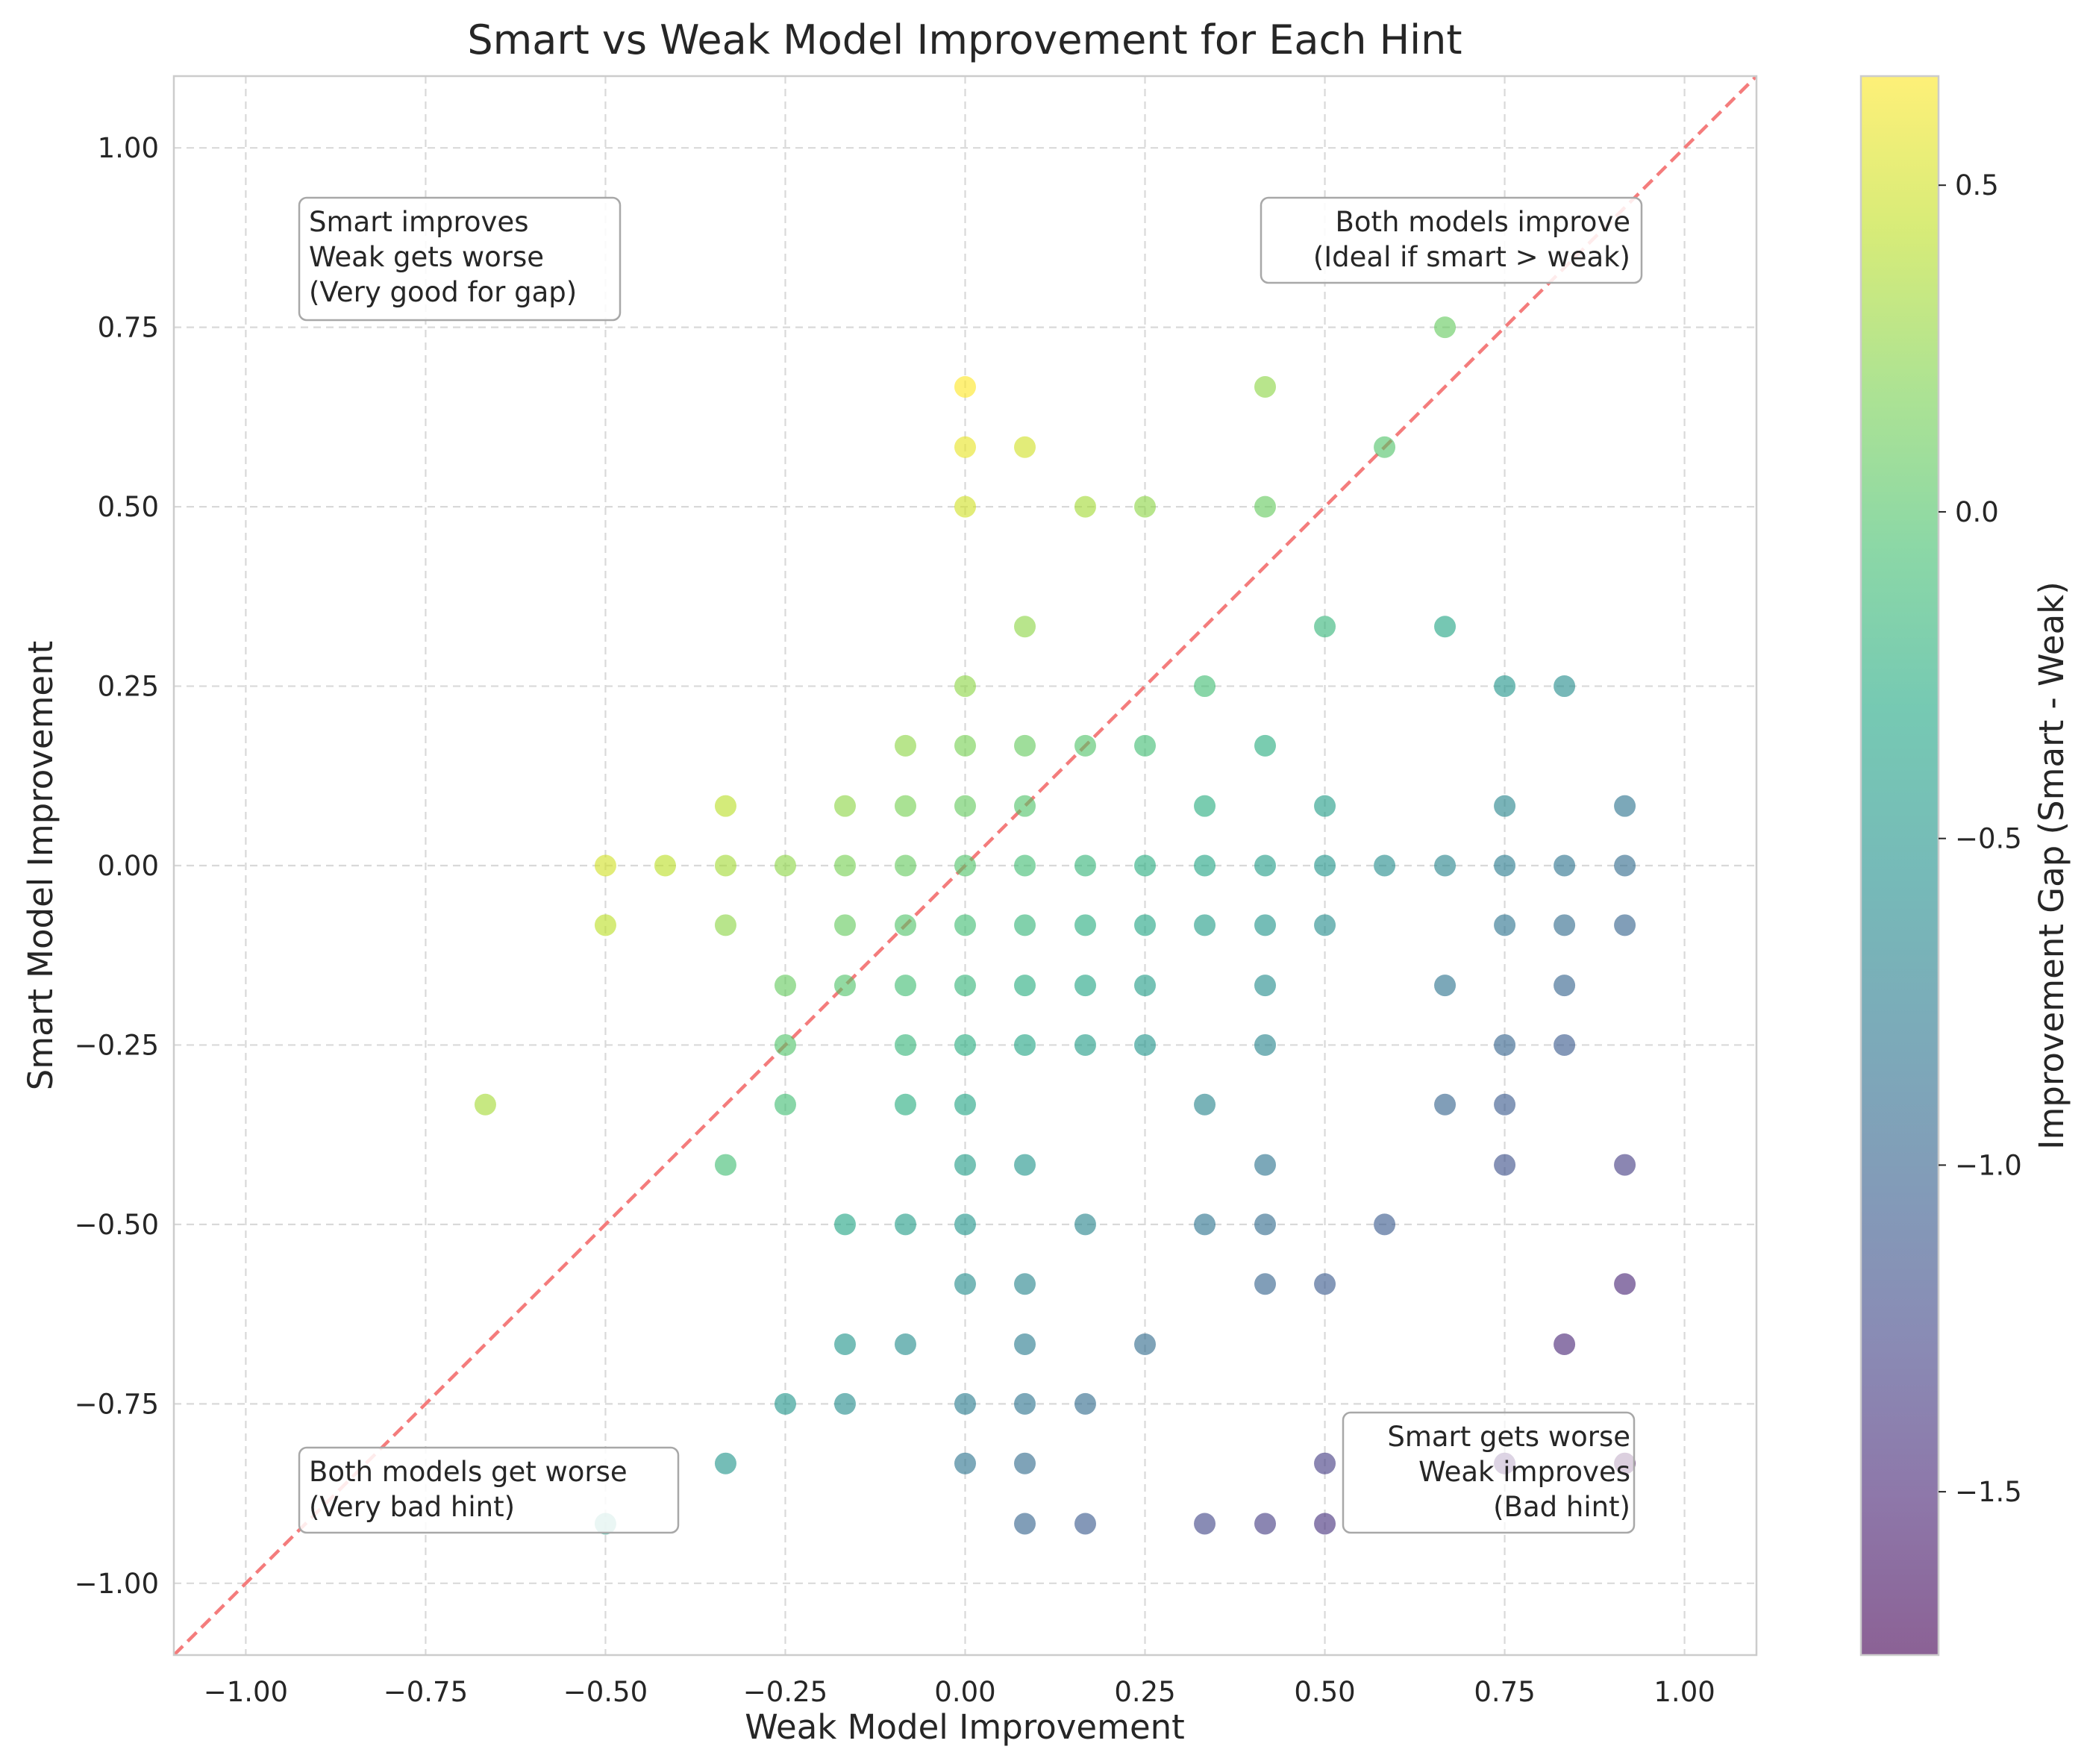  What do you see at coordinates (1981, 838) in the screenshot?
I see `colorbar-tick-labels: −1.5 −1.0 −0.5 0.0 0.5` at bounding box center [1981, 838].